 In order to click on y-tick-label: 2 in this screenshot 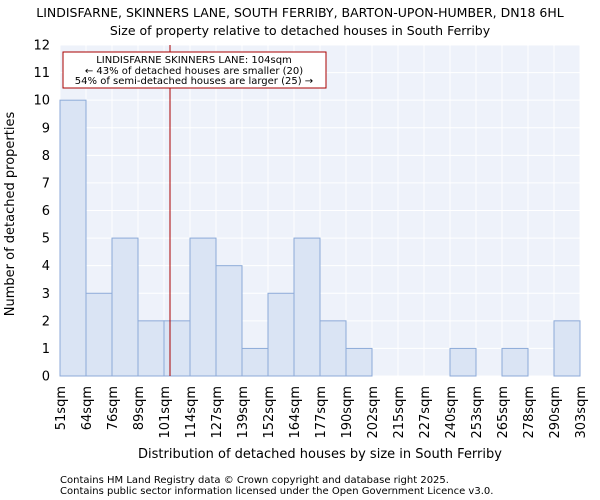, I will do `click(46, 321)`.